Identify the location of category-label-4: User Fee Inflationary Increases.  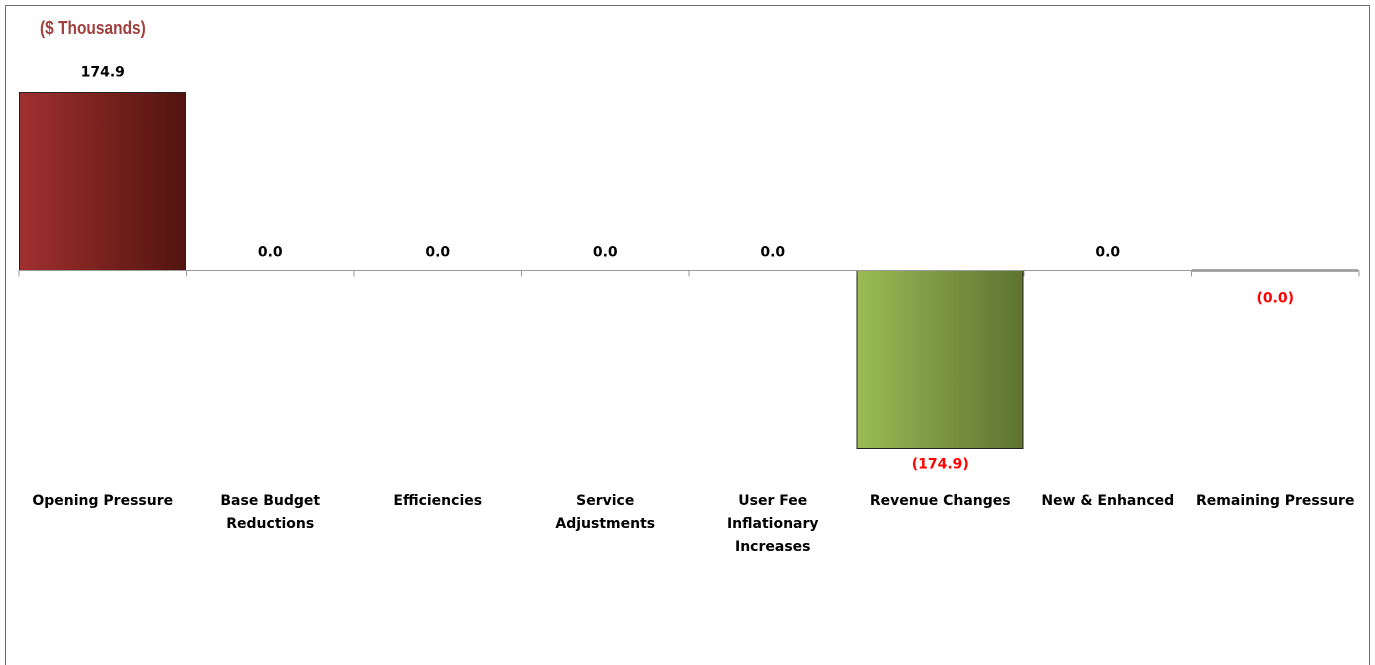
(773, 524).